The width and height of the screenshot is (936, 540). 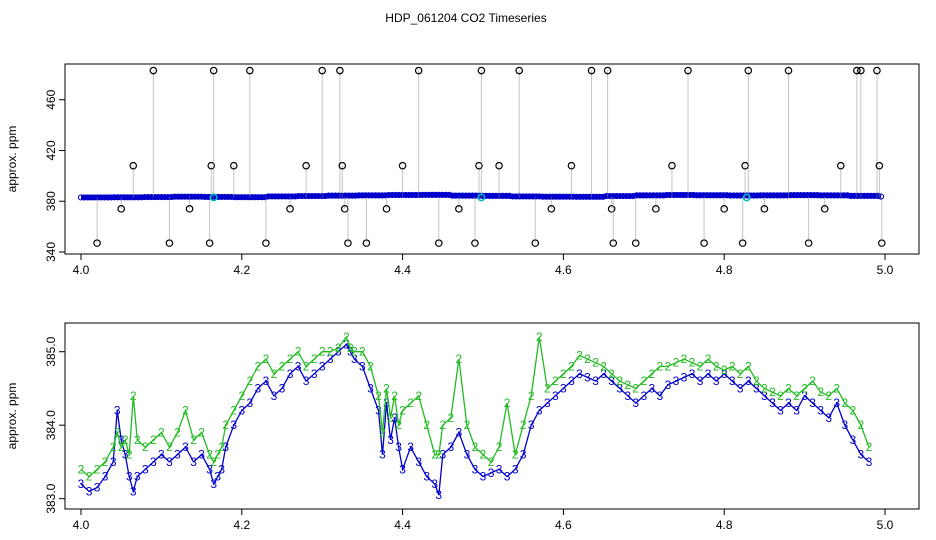 I want to click on x-tick-label: 4.4, so click(x=402, y=525).